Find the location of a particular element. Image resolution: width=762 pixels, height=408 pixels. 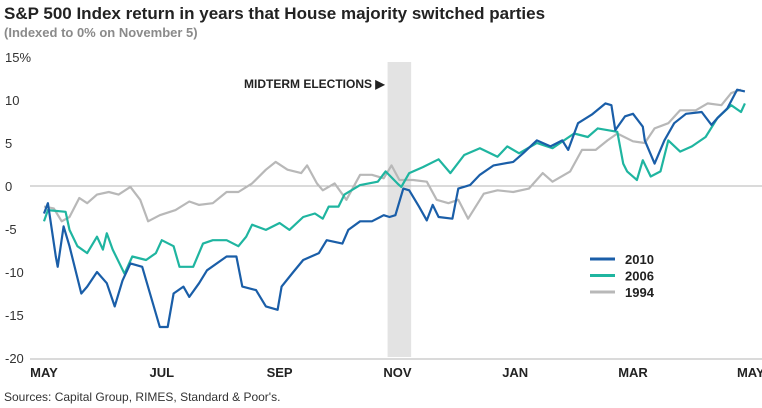

legend-label-2010: 2010 is located at coordinates (639, 259).